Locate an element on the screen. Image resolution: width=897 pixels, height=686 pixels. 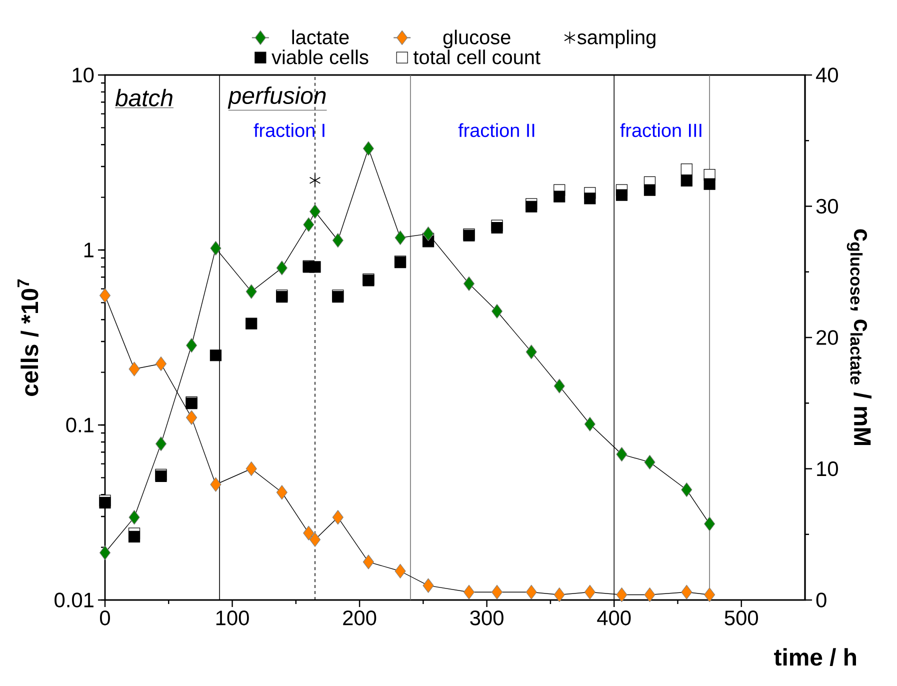
annotation: fraction II is located at coordinates (496, 130).